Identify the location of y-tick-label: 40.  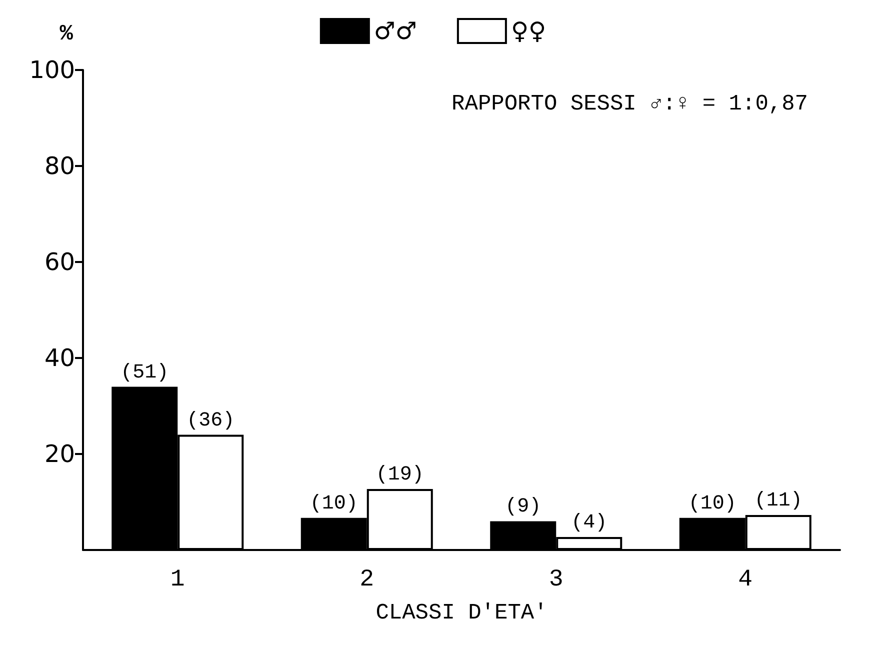
(59, 358).